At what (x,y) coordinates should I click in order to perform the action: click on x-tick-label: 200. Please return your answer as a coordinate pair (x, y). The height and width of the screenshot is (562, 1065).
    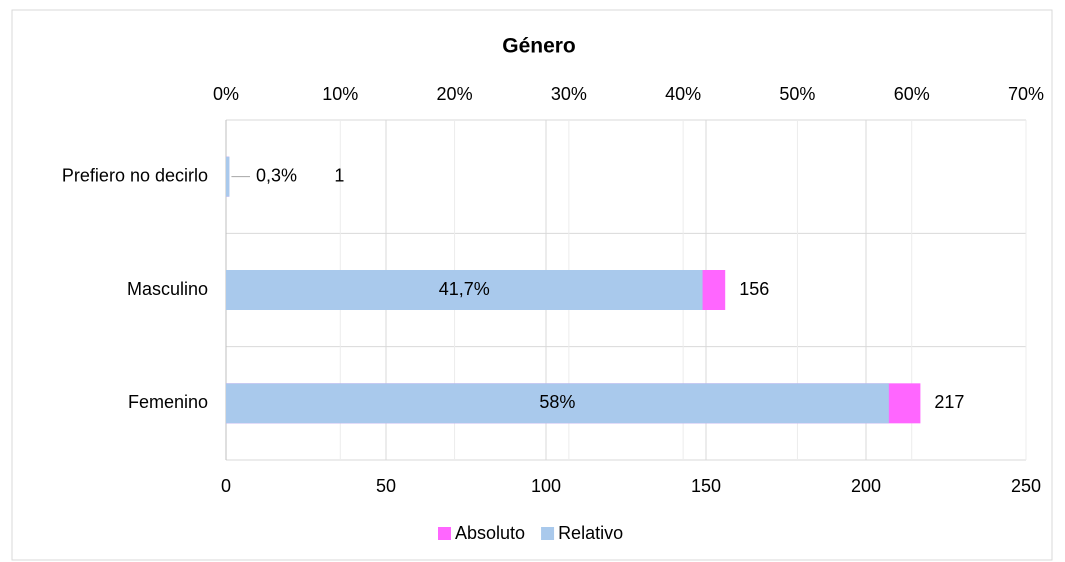
    Looking at the image, I should click on (866, 486).